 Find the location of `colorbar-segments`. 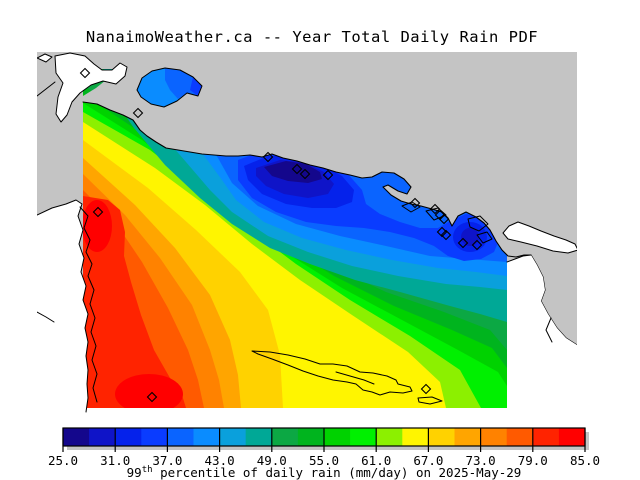

colorbar-segments is located at coordinates (324, 437).